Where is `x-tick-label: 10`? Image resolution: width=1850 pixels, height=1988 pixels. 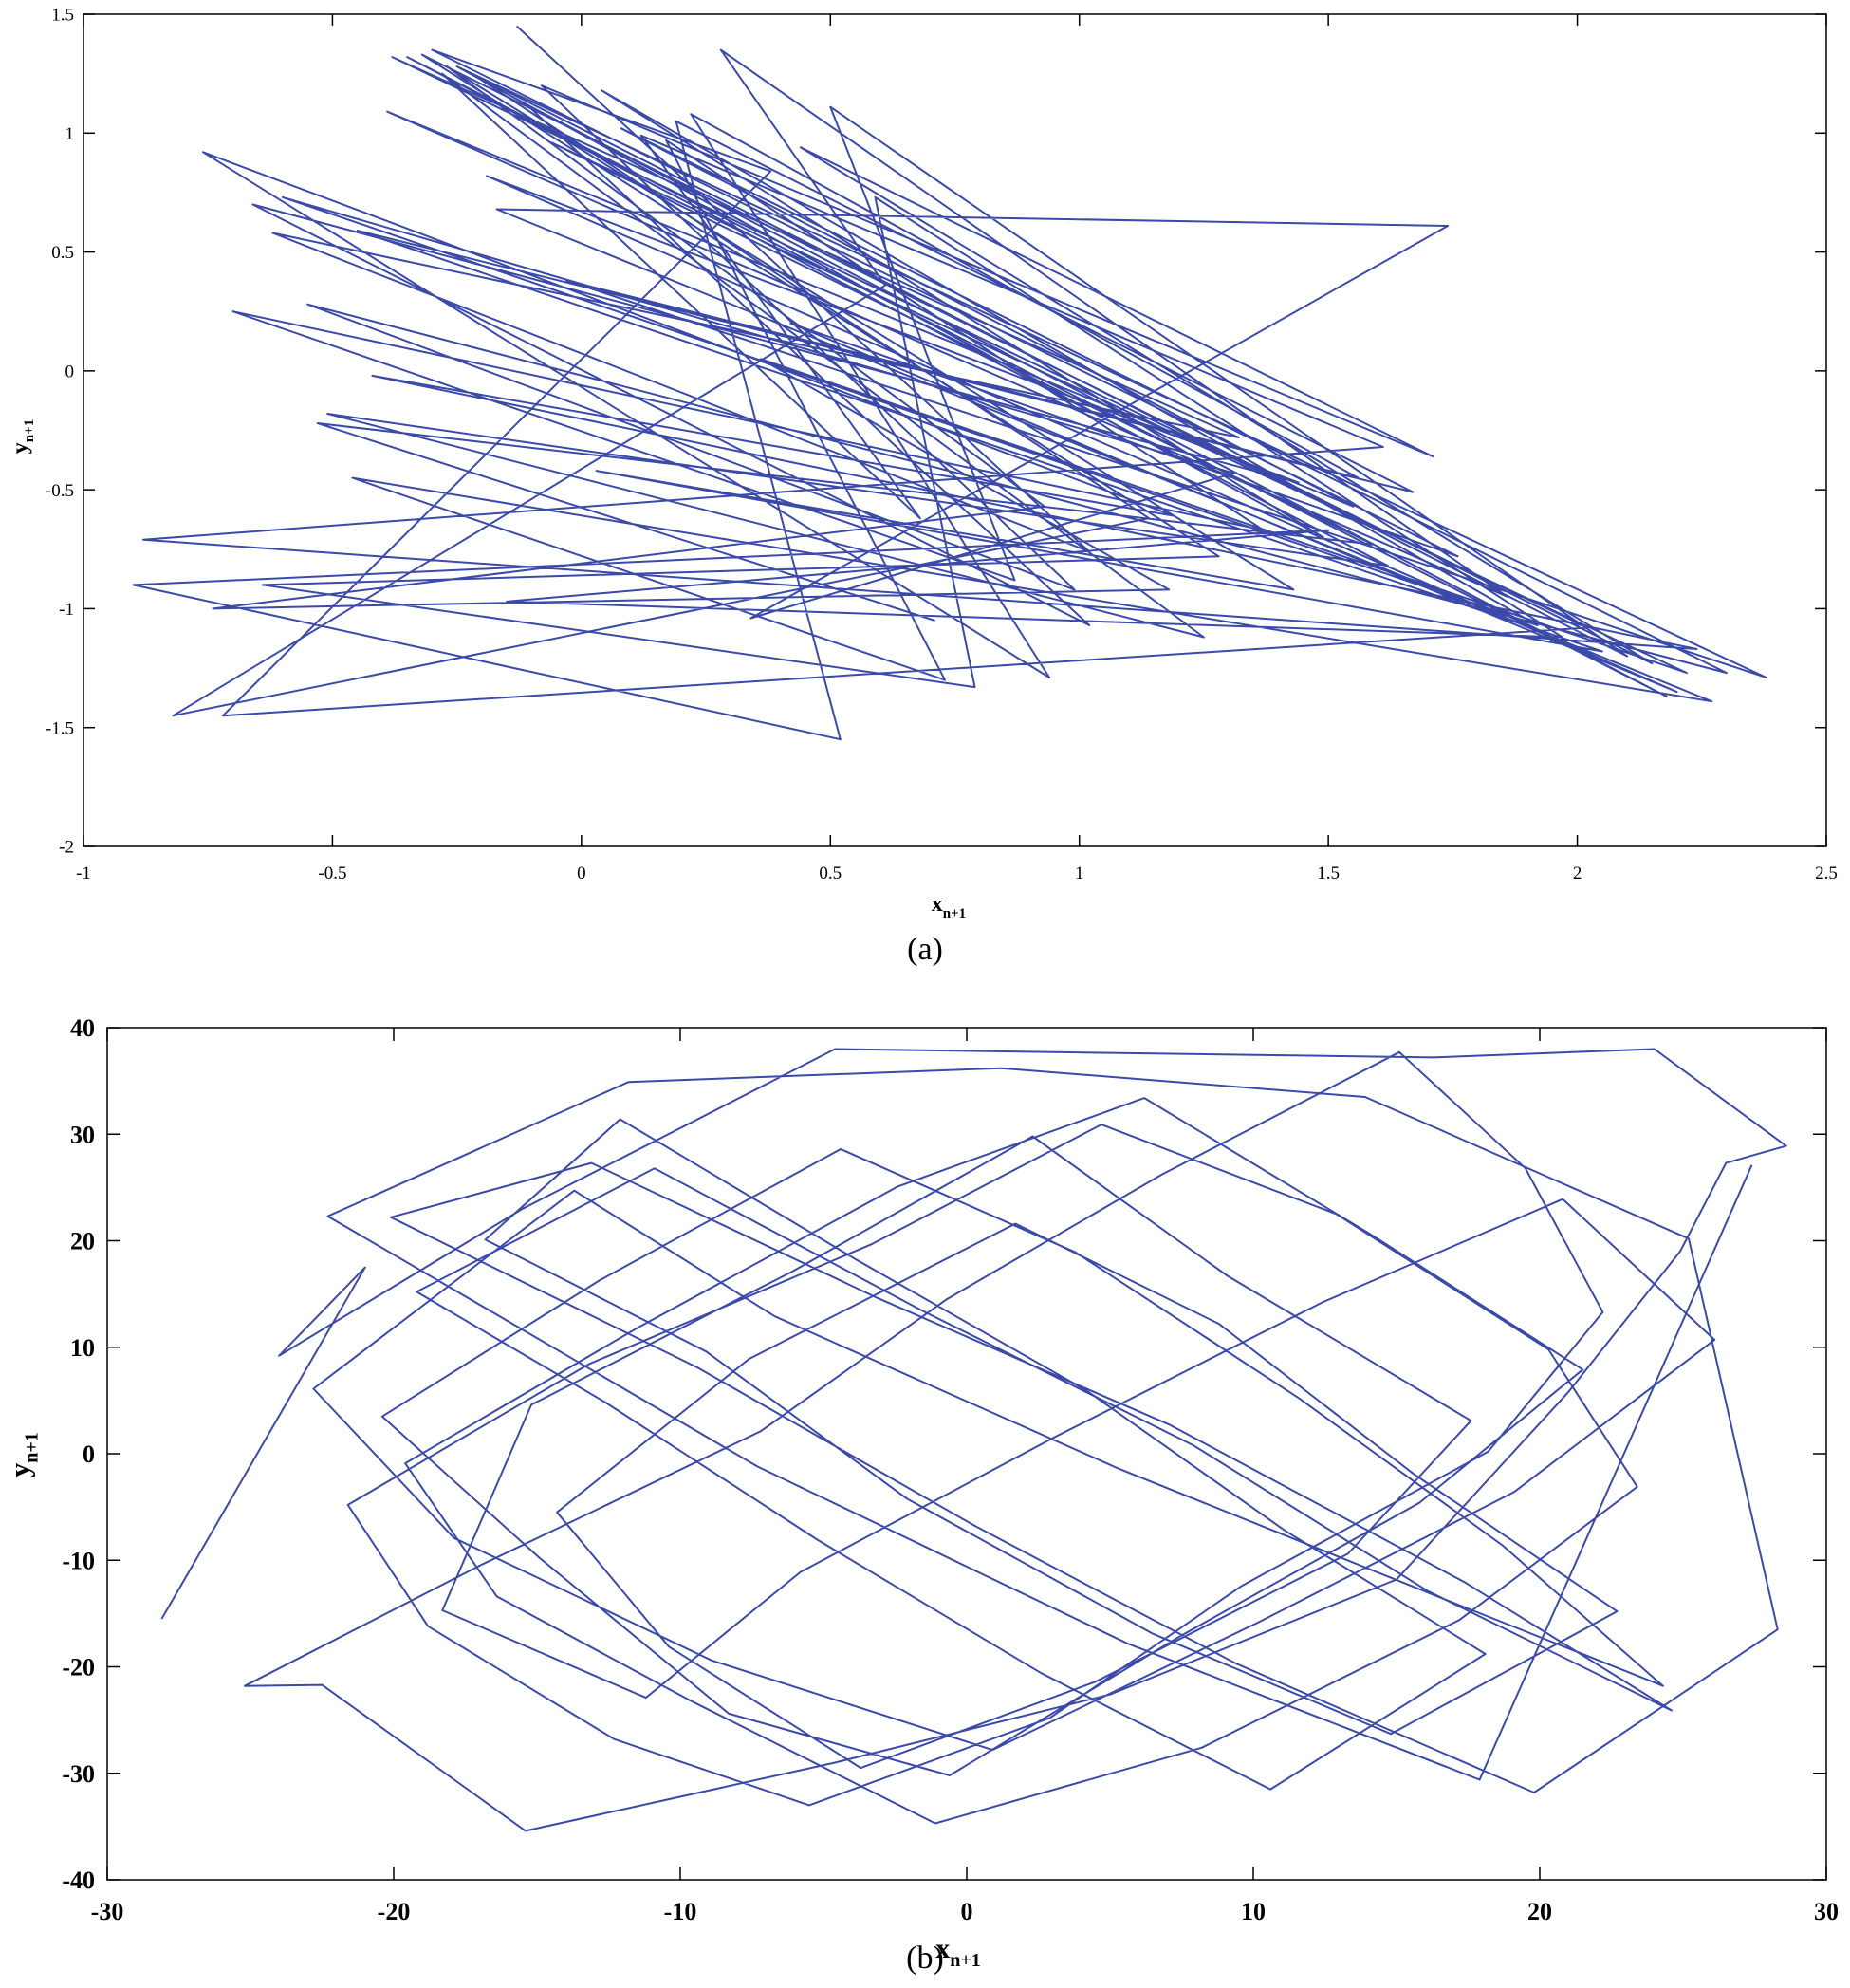 x-tick-label: 10 is located at coordinates (1253, 1912).